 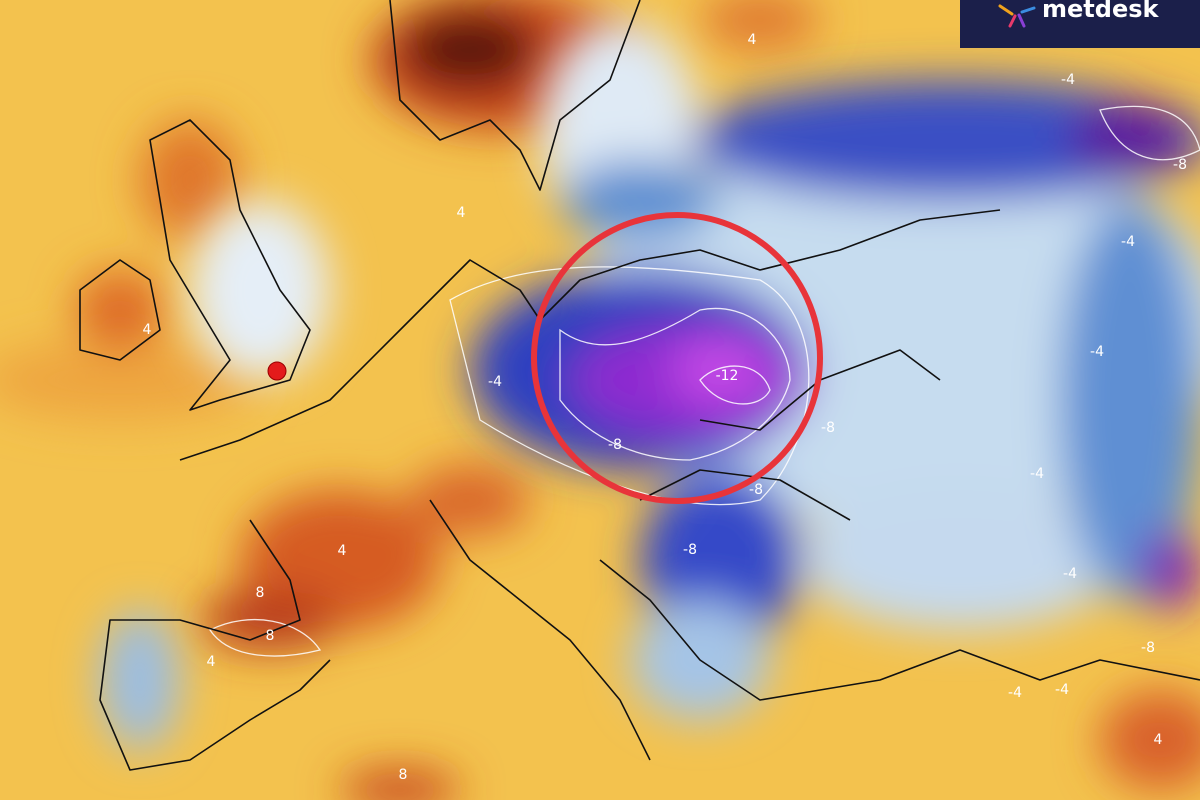 I want to click on logo: metdesk, so click(x=1080, y=24).